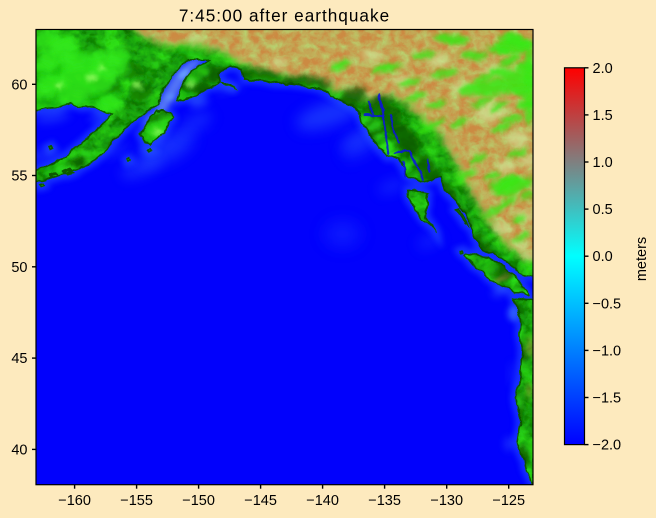  Describe the element at coordinates (19, 450) in the screenshot. I see `svg-text: 40` at that location.